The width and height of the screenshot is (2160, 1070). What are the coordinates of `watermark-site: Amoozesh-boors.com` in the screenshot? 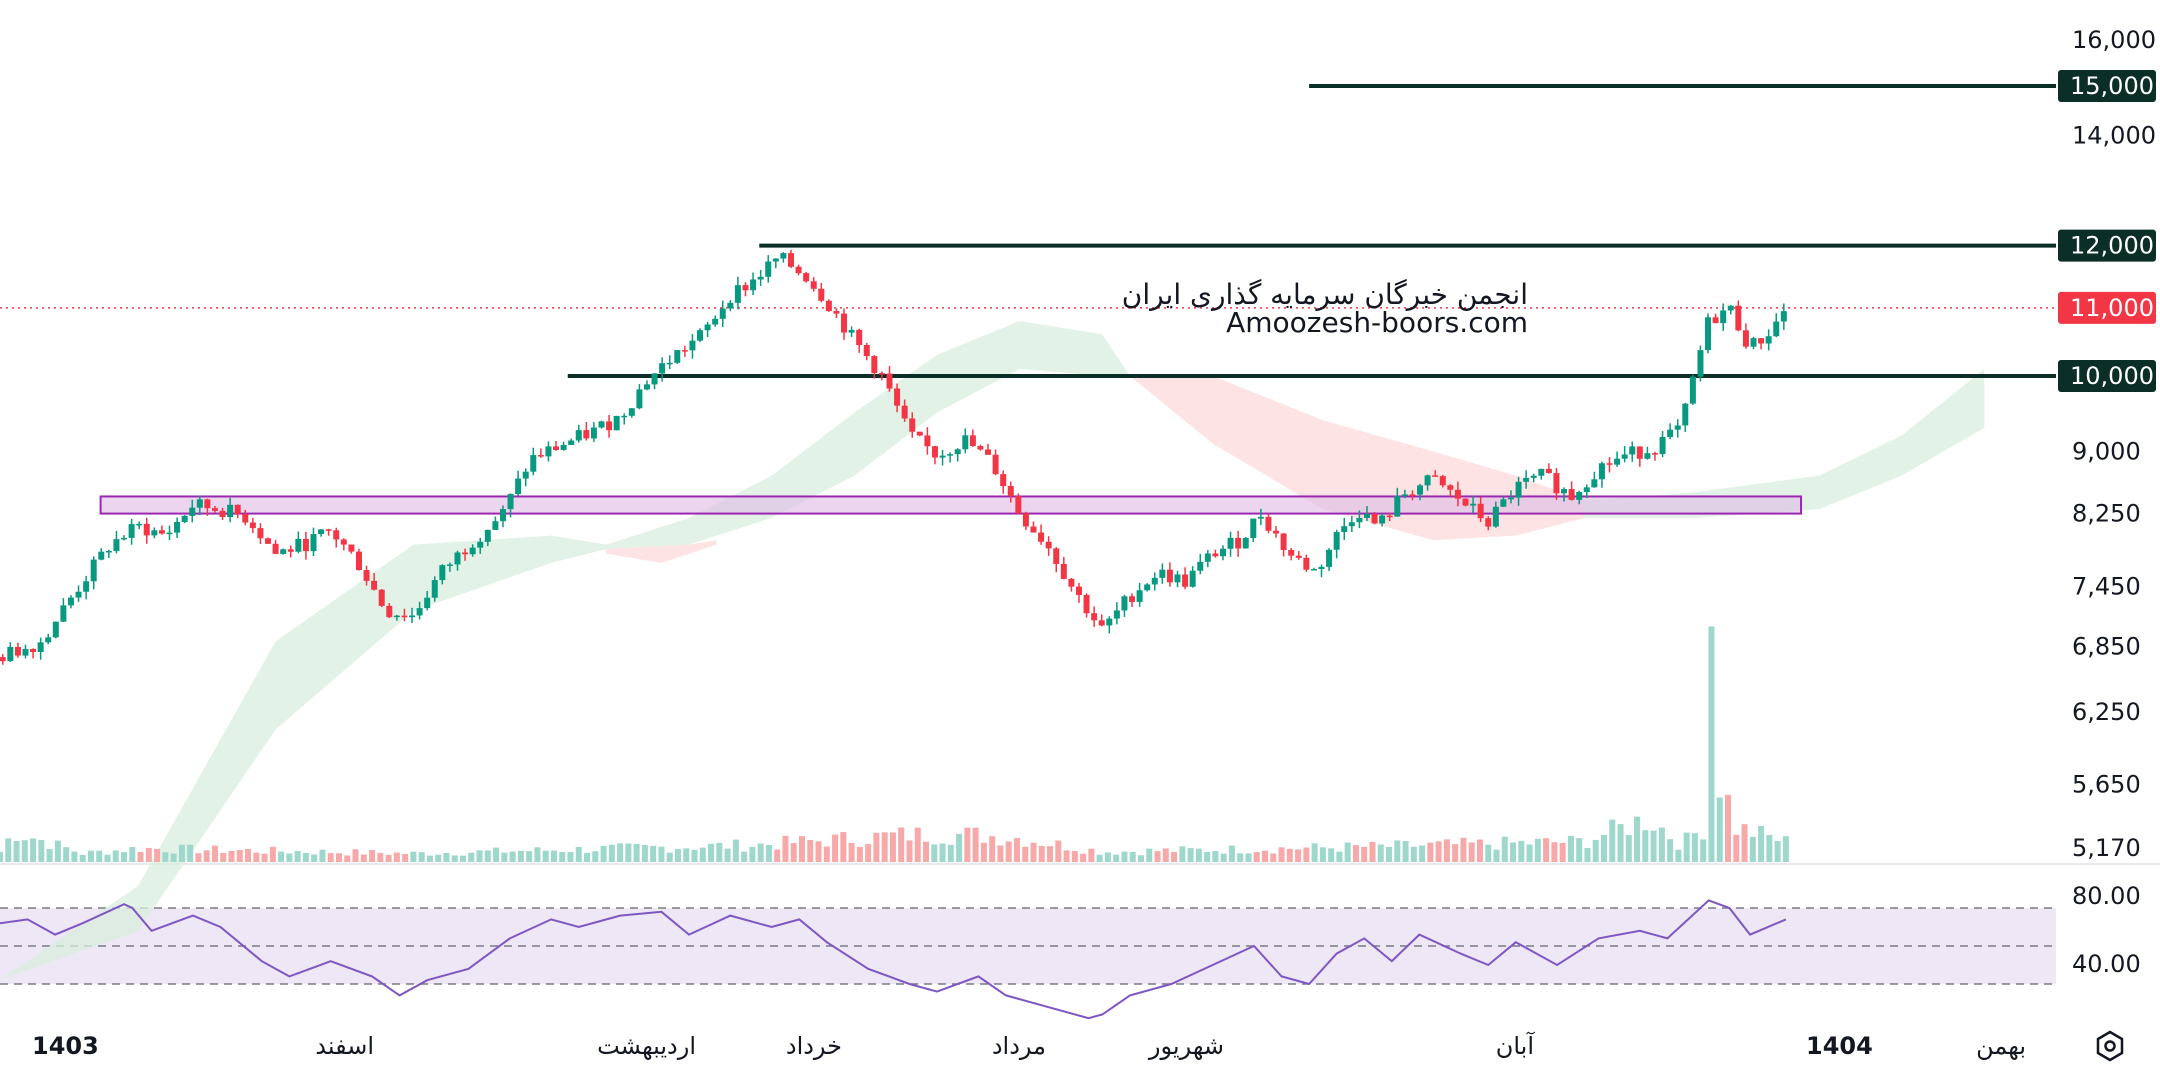 It's located at (1377, 322).